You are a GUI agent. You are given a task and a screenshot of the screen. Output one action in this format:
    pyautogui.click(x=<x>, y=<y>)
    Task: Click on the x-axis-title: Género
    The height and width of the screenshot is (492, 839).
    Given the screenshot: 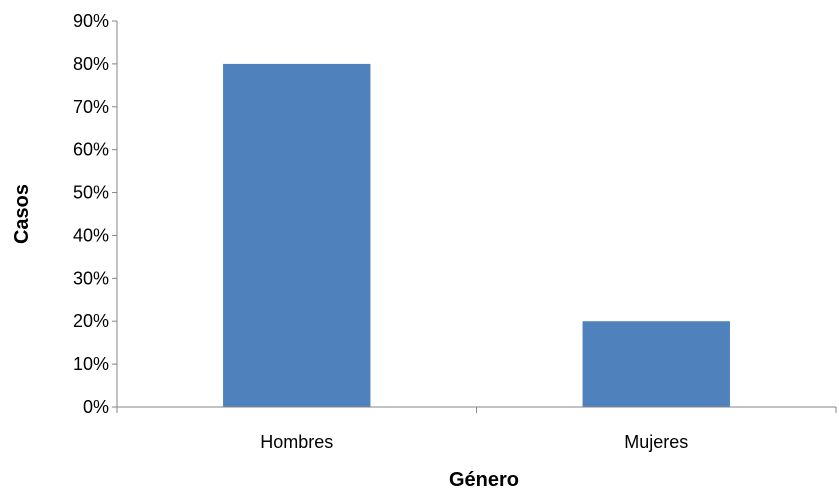 What is the action you would take?
    pyautogui.click(x=484, y=480)
    